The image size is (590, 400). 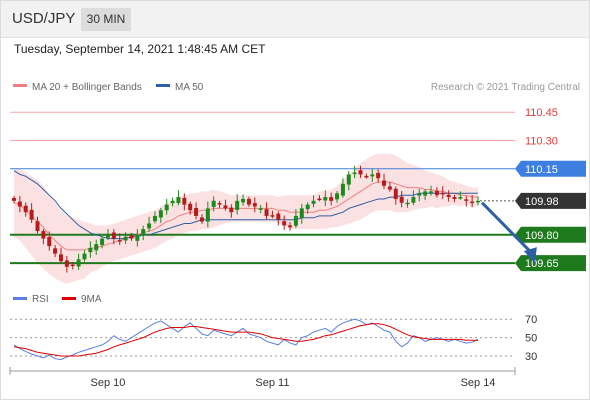 What do you see at coordinates (541, 113) in the screenshot?
I see `level-110-45-label: 110.45` at bounding box center [541, 113].